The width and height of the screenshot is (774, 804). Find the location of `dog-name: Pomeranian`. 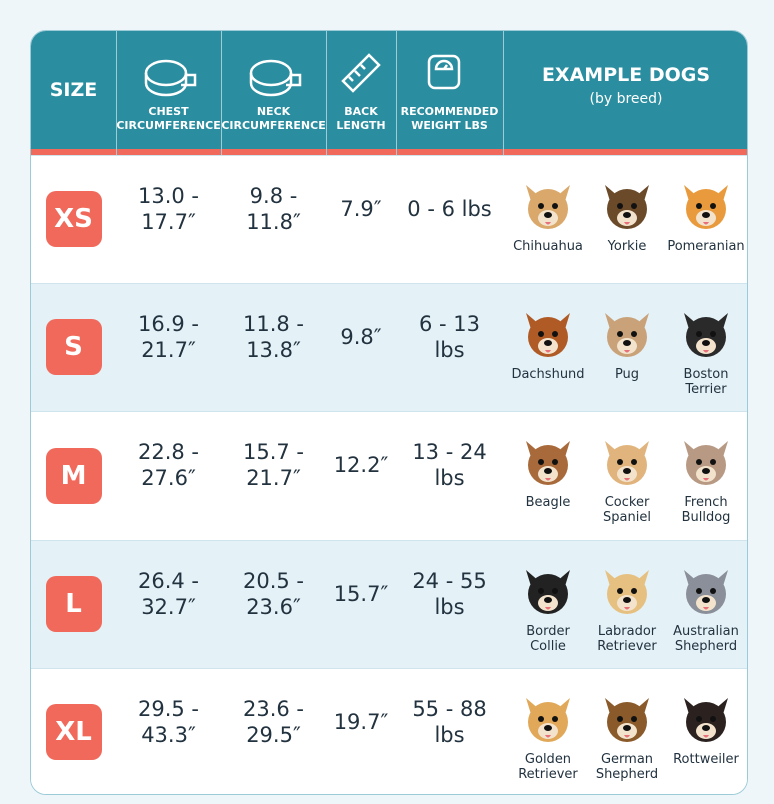

dog-name: Pomeranian is located at coordinates (706, 246).